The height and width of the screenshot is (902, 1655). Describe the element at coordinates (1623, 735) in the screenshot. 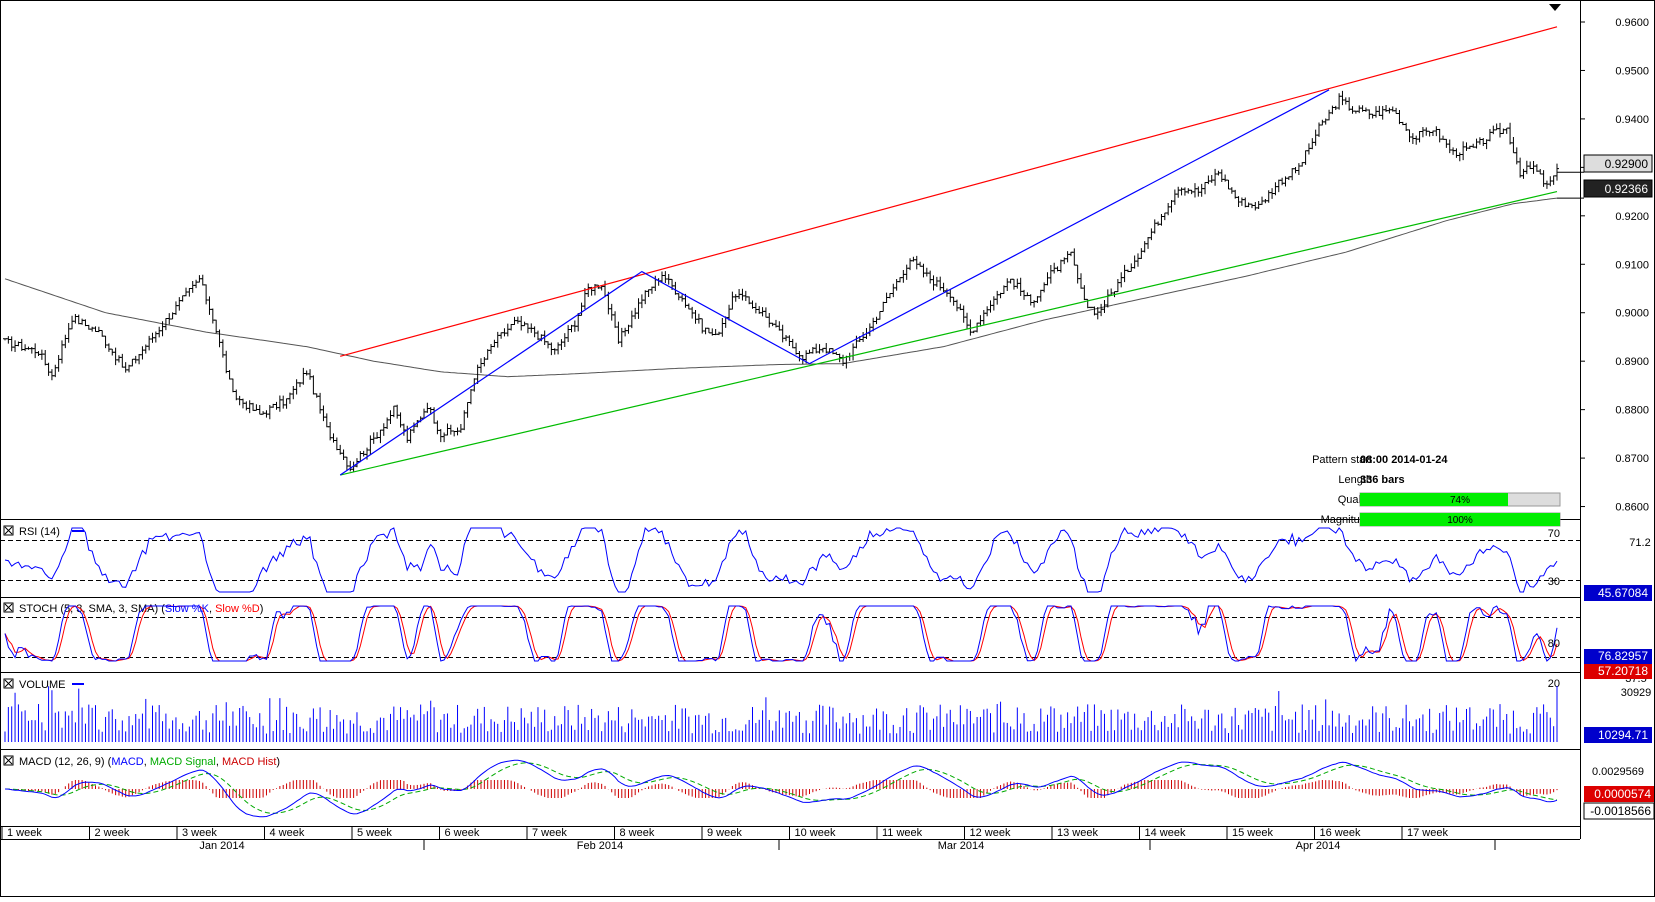

I see `volume-value: 10294.71` at that location.